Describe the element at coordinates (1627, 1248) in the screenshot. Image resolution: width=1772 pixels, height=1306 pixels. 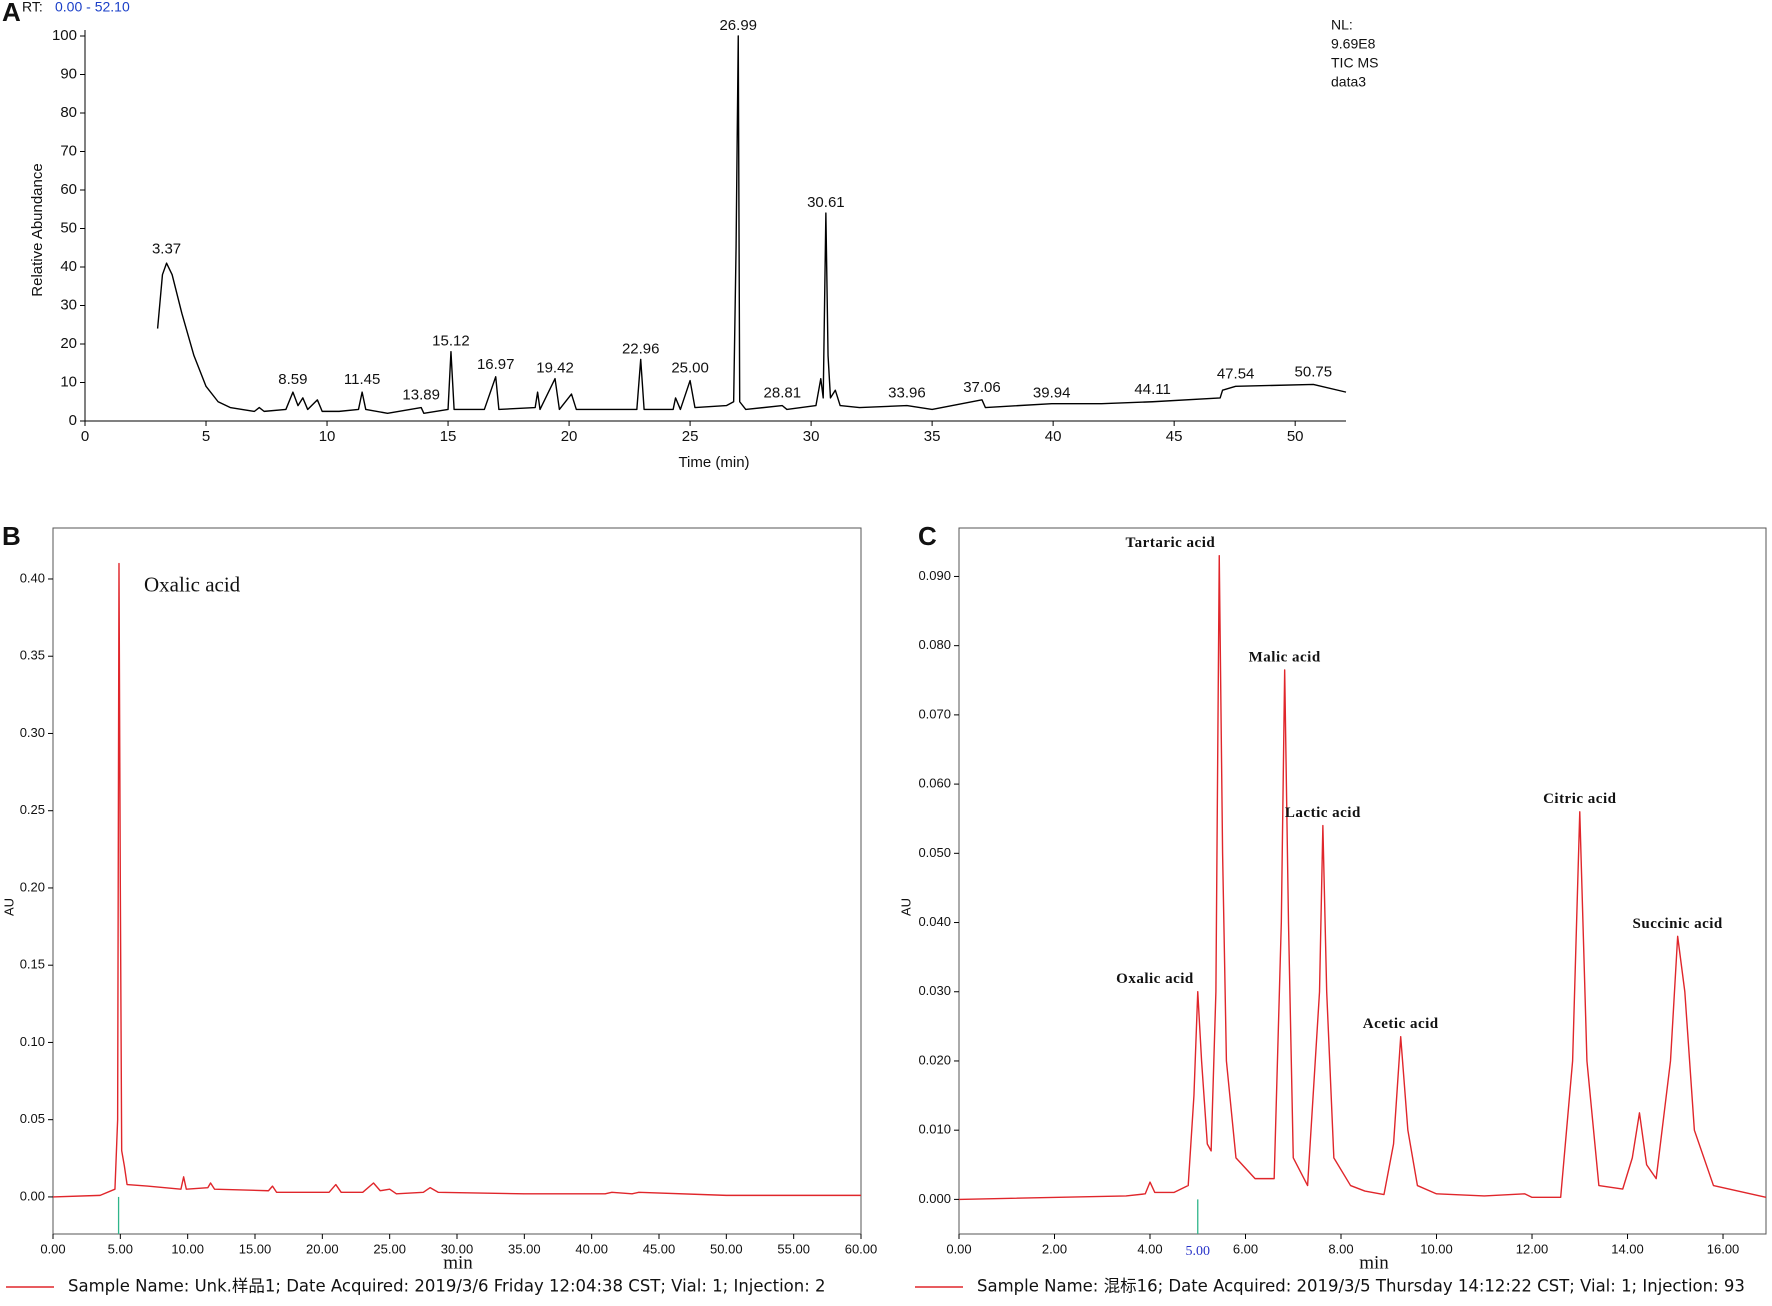
I see `x-tick-label: 14.00` at that location.